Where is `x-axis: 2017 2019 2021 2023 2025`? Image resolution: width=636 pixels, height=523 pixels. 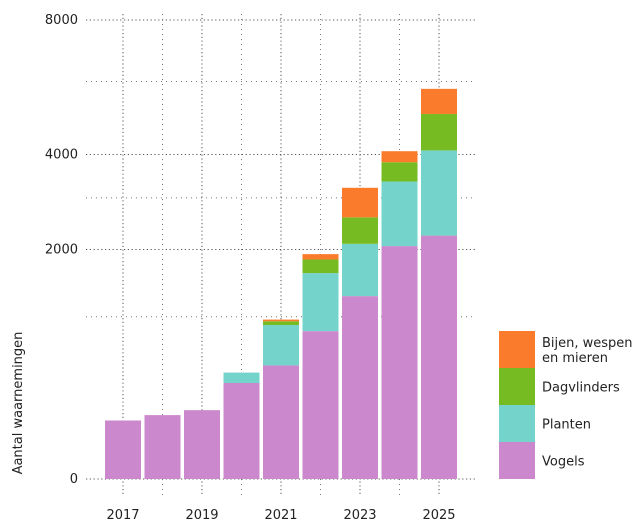
x-axis: 2017 2019 2021 2023 2025 is located at coordinates (280, 515).